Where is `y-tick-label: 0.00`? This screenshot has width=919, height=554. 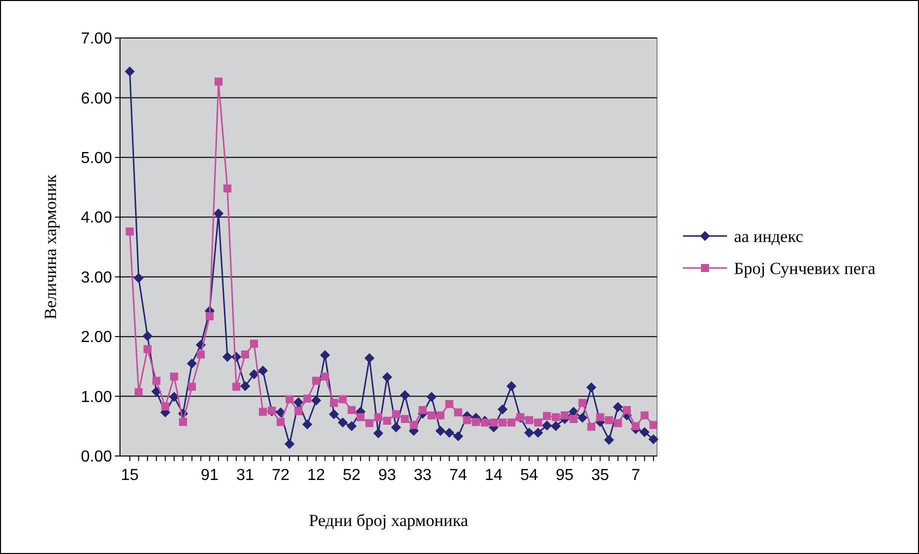 y-tick-label: 0.00 is located at coordinates (96, 457).